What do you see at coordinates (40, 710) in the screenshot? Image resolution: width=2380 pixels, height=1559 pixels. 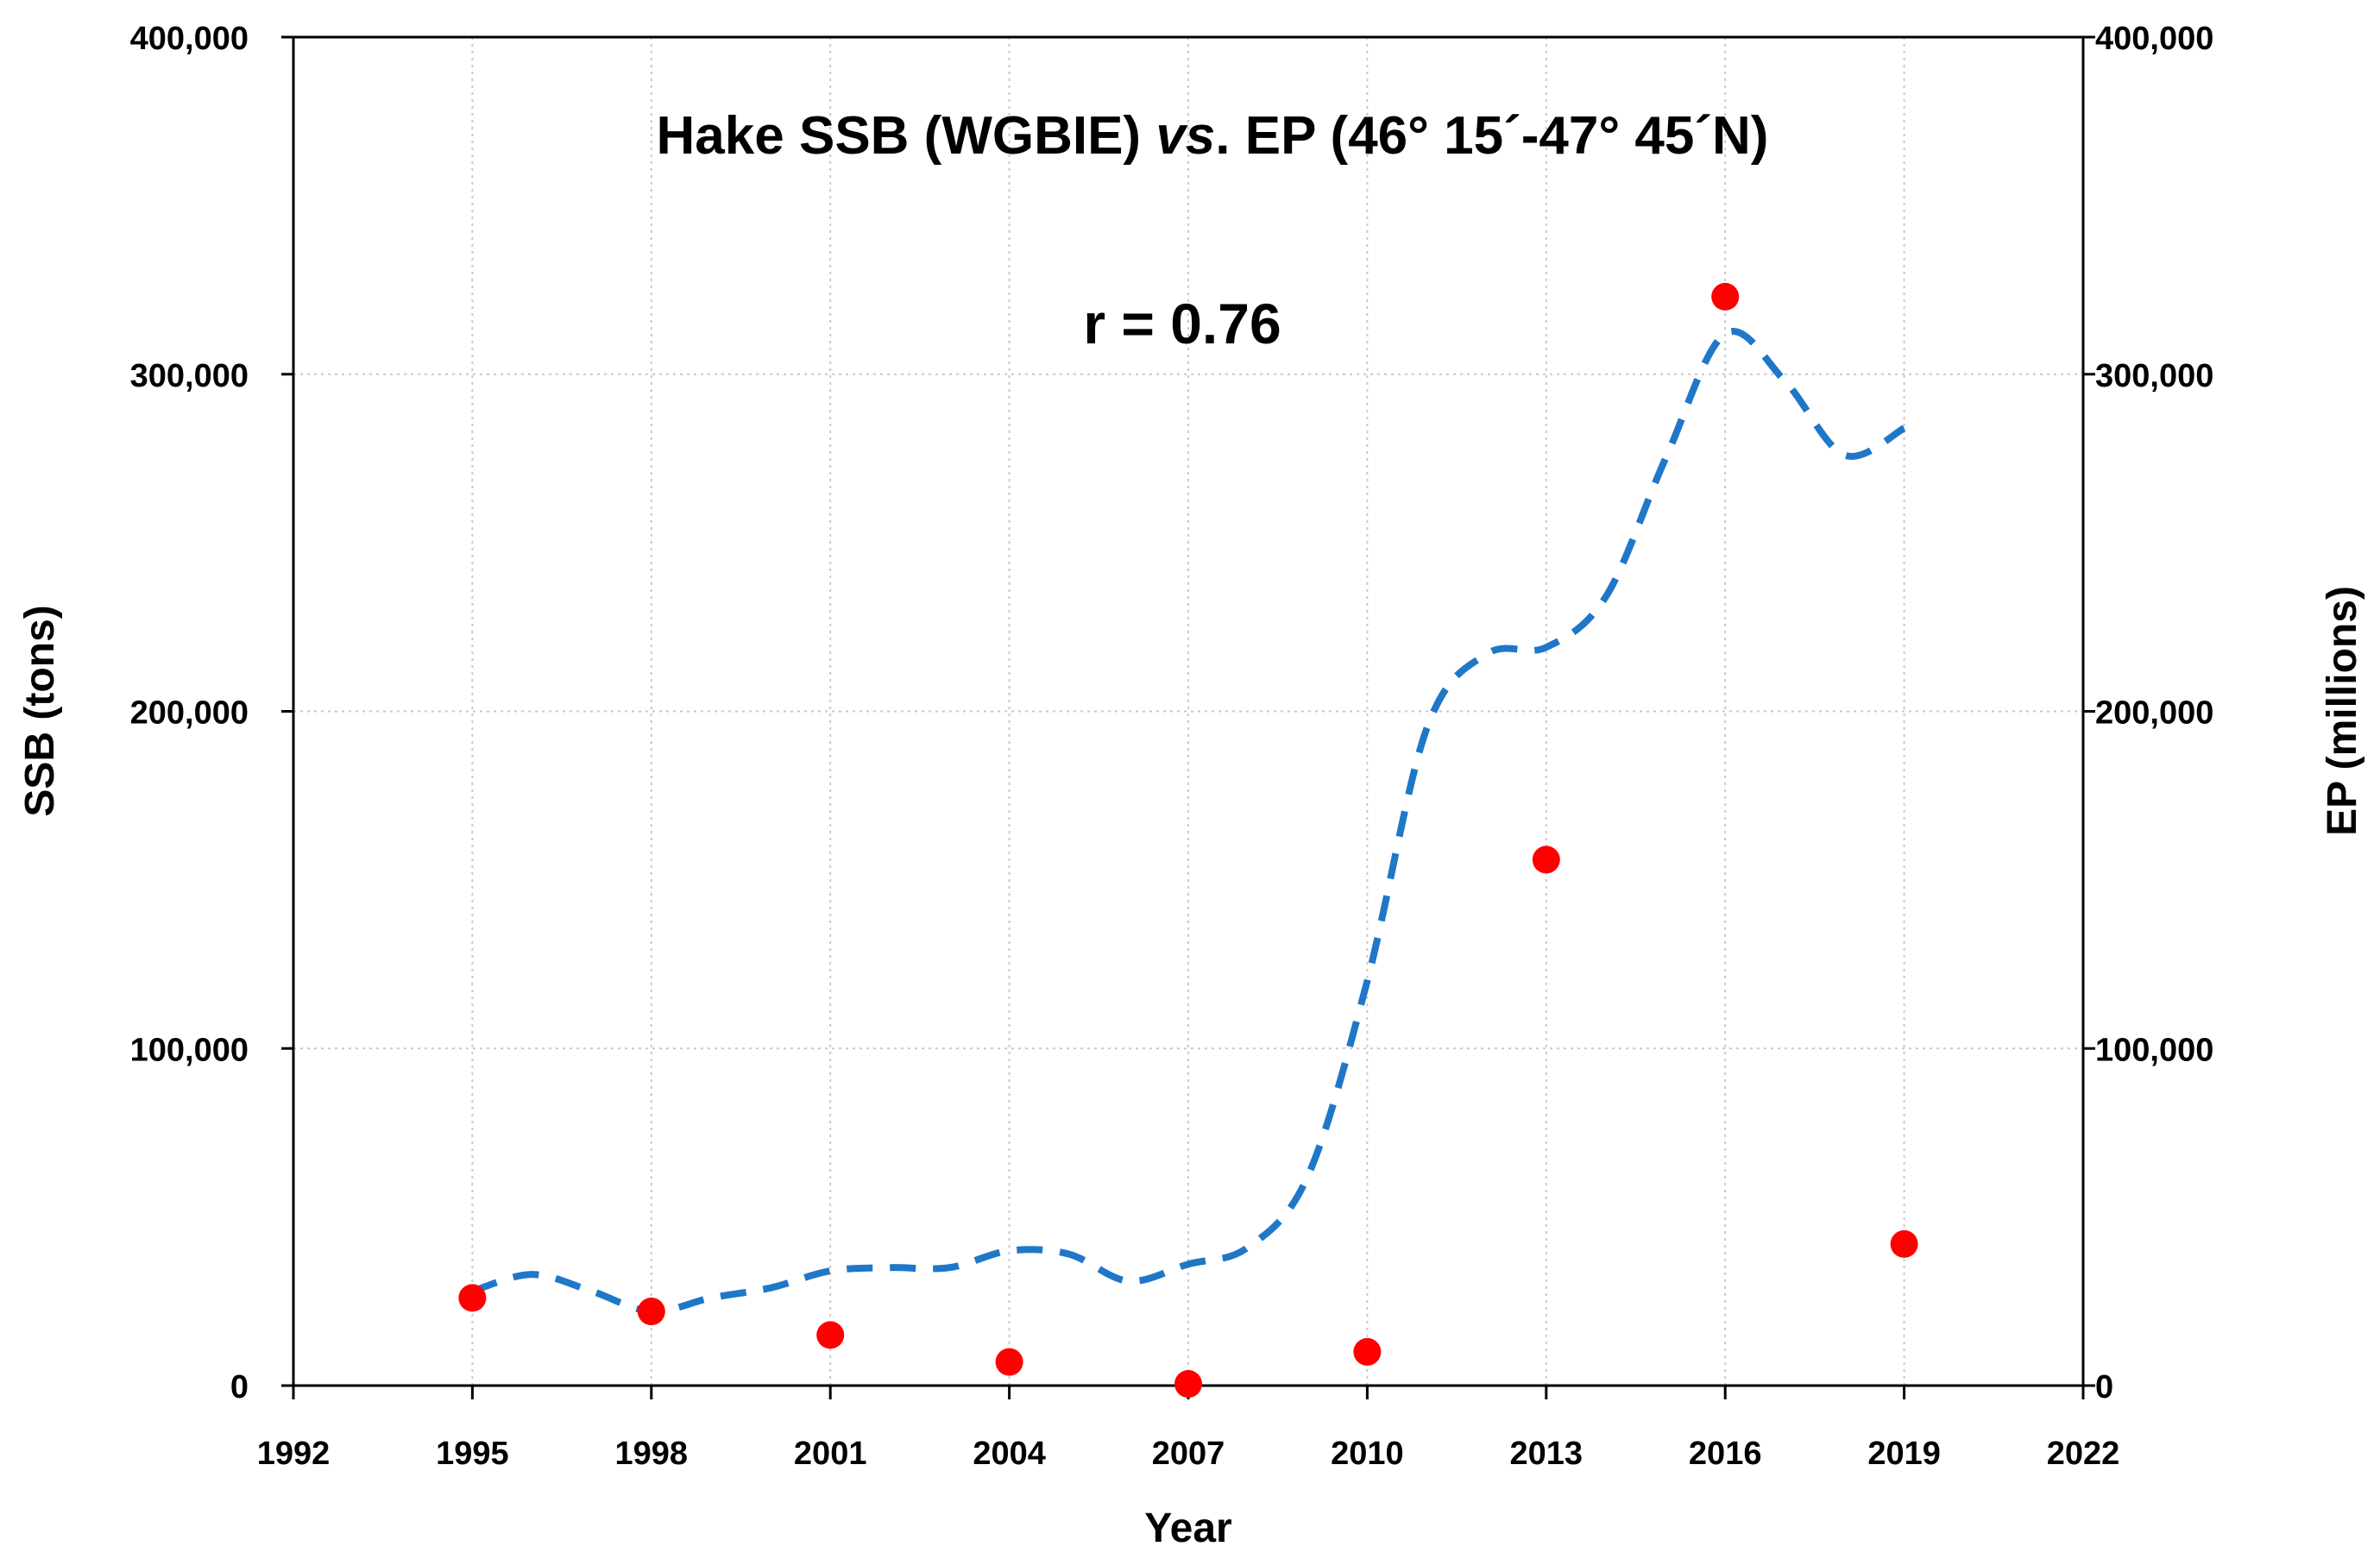 I see `y-axis-title-left: SSB (tons)` at bounding box center [40, 710].